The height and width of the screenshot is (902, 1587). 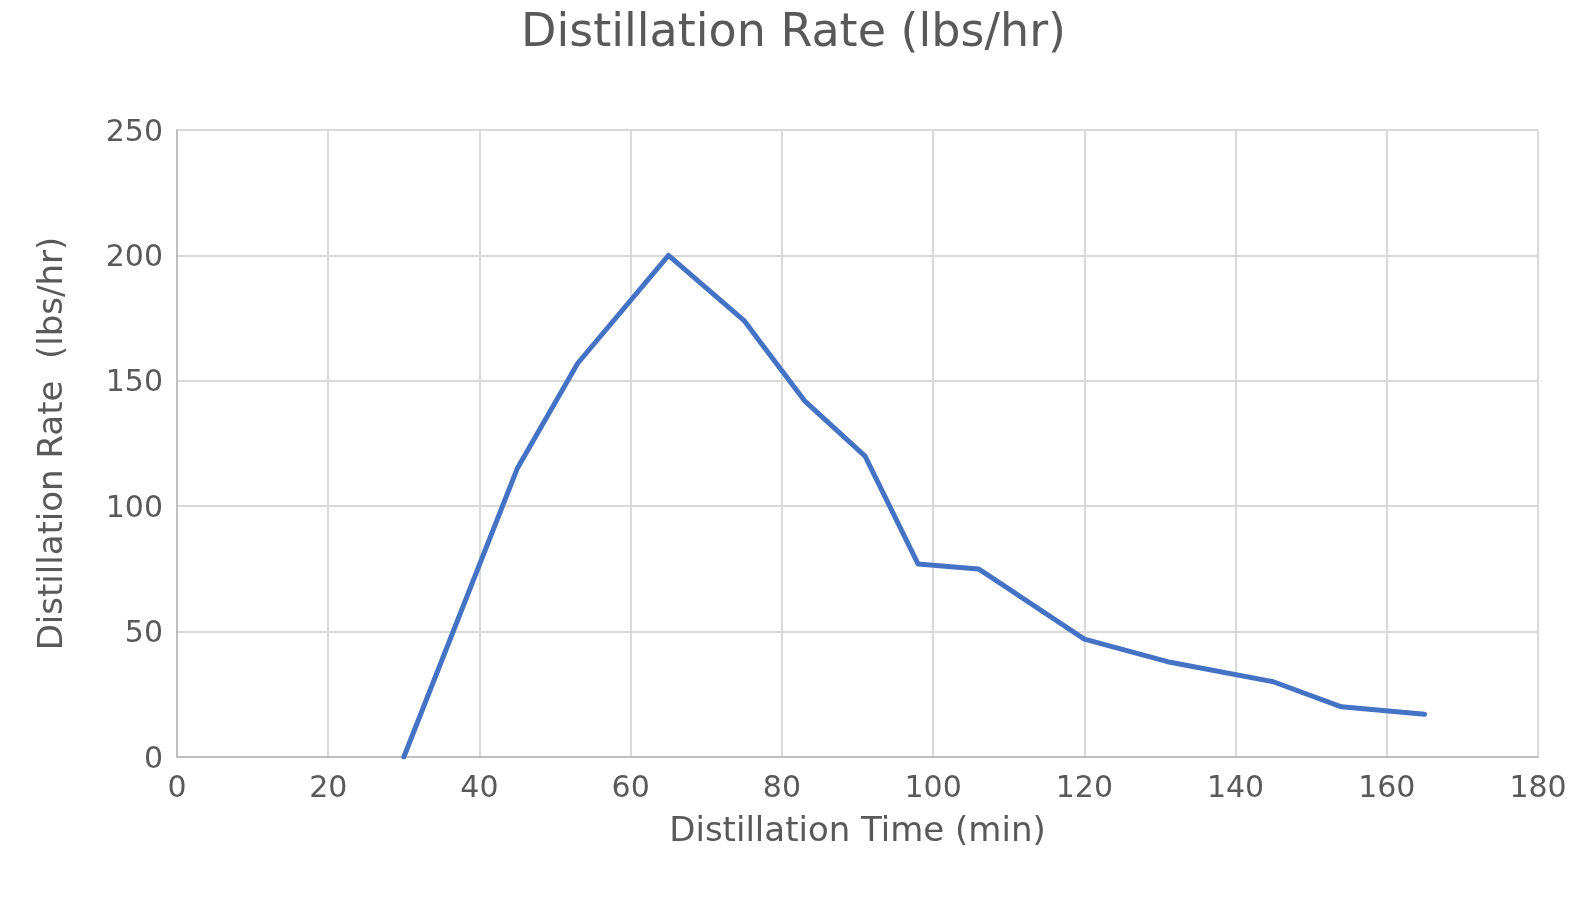 I want to click on x-tick-label: 180, so click(x=1538, y=786).